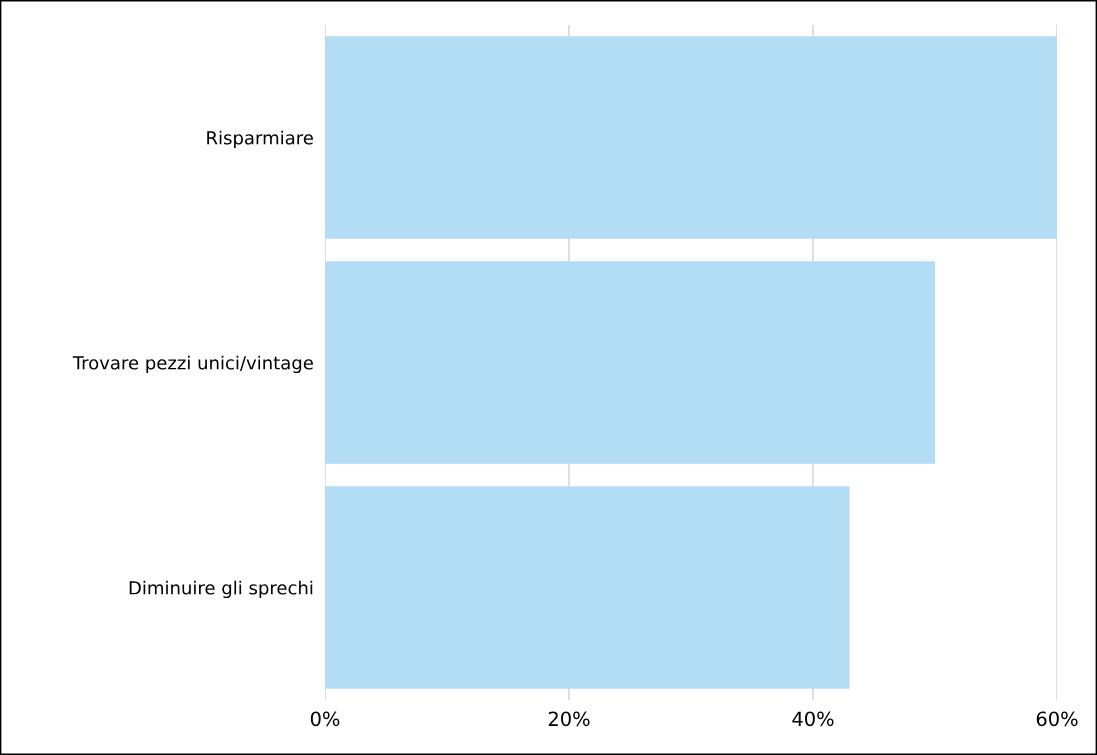 This screenshot has height=755, width=1097. What do you see at coordinates (813, 719) in the screenshot?
I see `x-tick-label: 40%` at bounding box center [813, 719].